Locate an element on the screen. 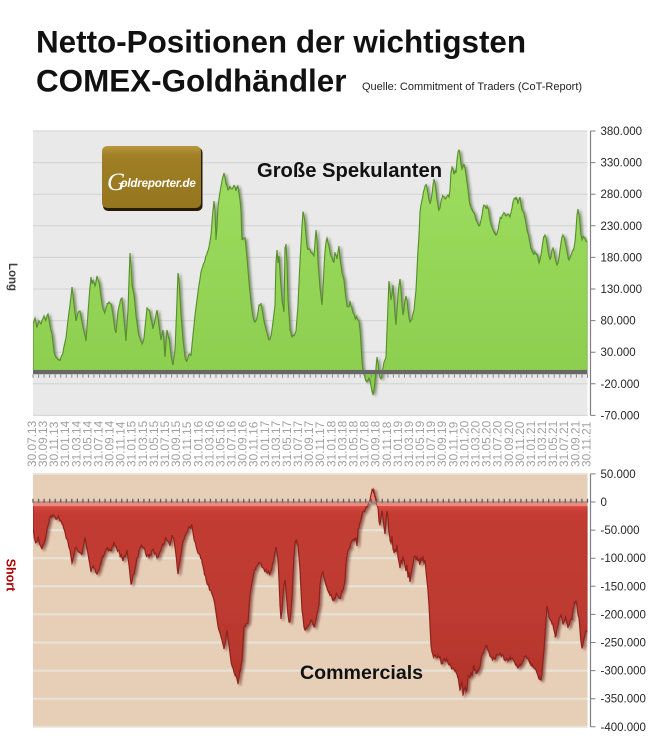 Image resolution: width=660 pixels, height=756 pixels. svg-text: 31.07.15 is located at coordinates (165, 443).